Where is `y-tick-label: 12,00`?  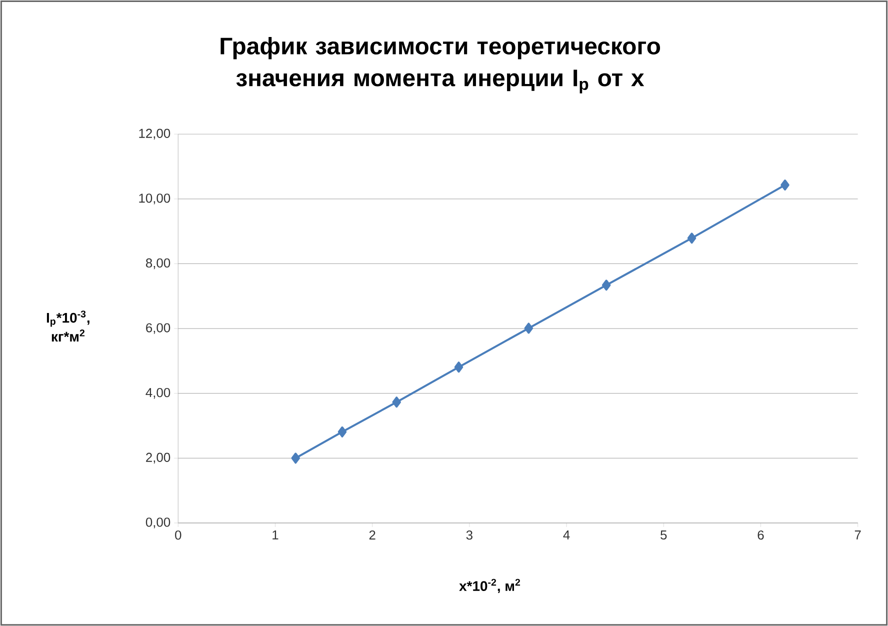
y-tick-label: 12,00 is located at coordinates (154, 134).